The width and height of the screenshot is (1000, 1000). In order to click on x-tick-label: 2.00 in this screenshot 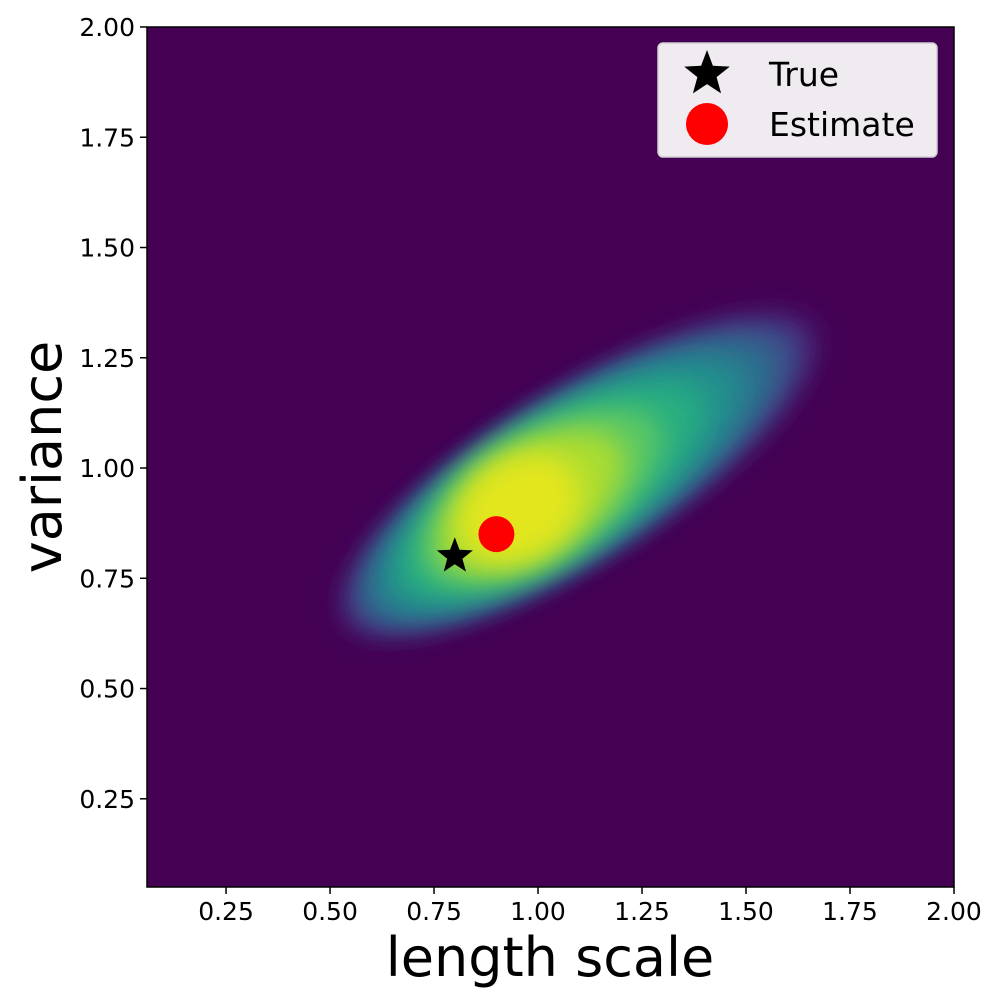, I will do `click(954, 911)`.